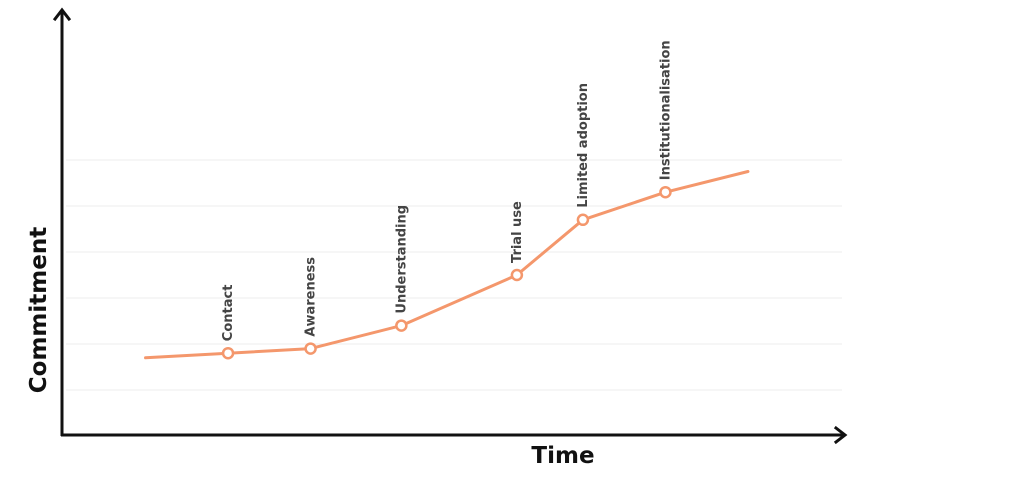 The image size is (1014, 495). I want to click on y-axis-title: Commitment, so click(39, 310).